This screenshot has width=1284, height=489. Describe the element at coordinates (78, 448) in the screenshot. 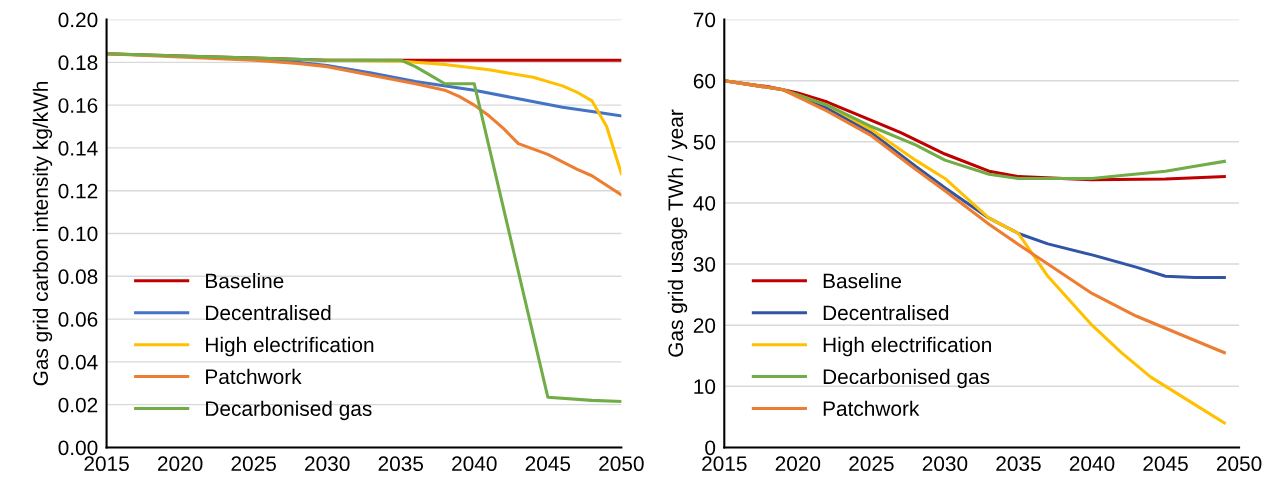

I see `y-tick-label: 0.00` at that location.